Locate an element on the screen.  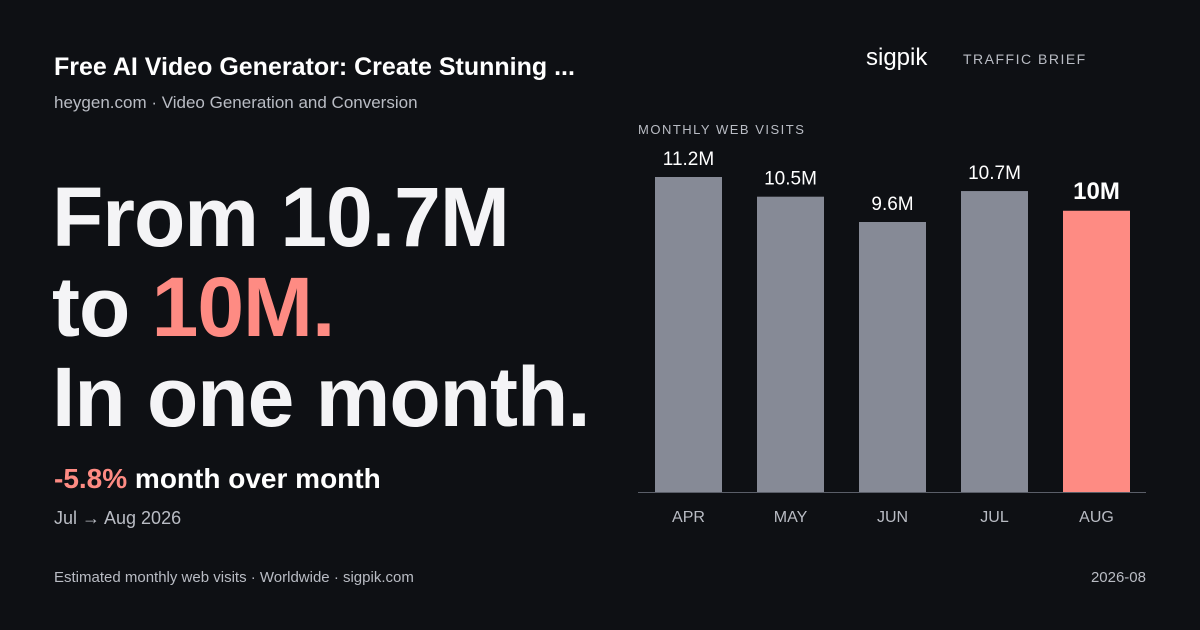
headline-line-3: In one month. is located at coordinates (321, 397).